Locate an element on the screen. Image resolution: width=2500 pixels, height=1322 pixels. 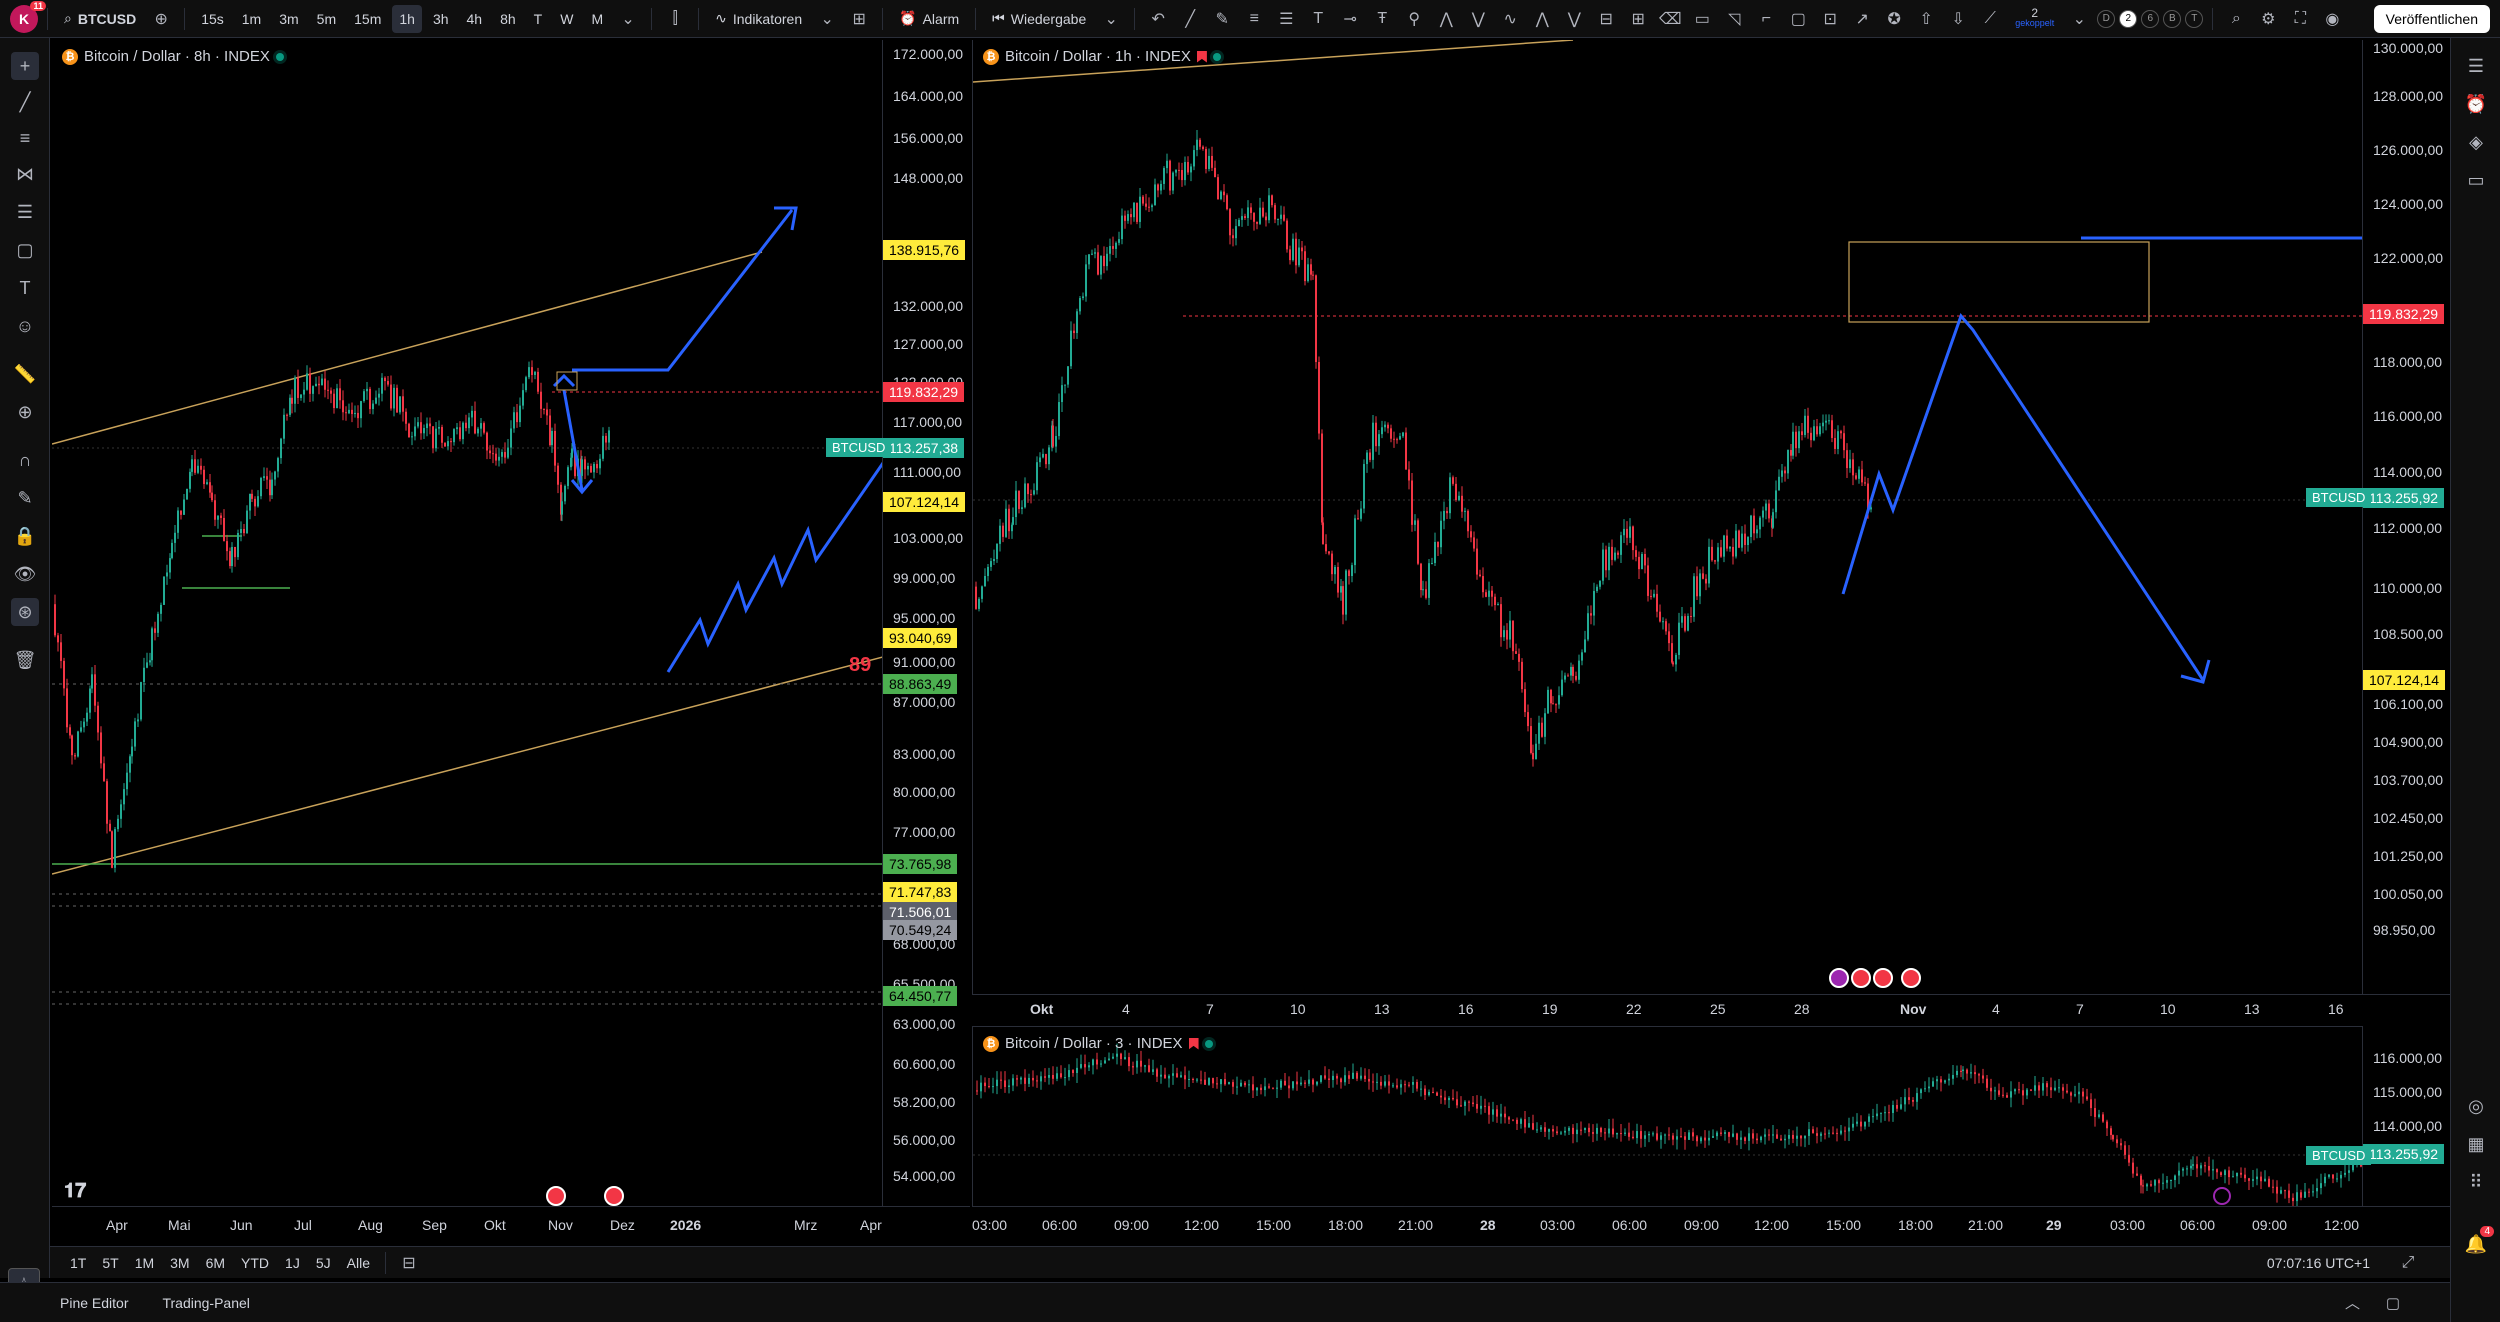
interval-3m: 3m is located at coordinates (289, 18).